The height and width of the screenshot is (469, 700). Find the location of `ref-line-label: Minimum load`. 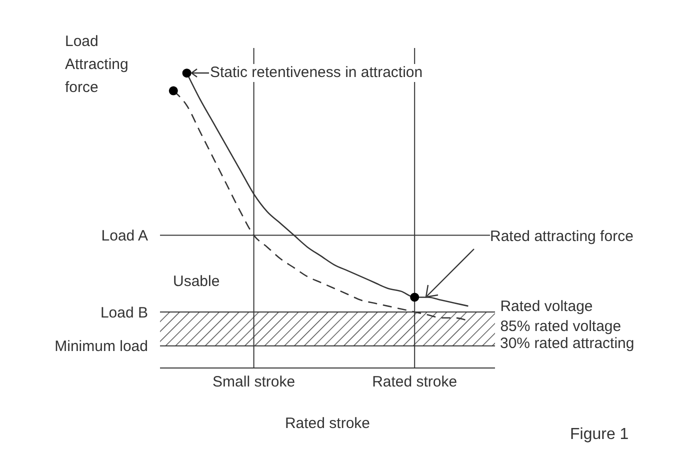

ref-line-label: Minimum load is located at coordinates (101, 347).